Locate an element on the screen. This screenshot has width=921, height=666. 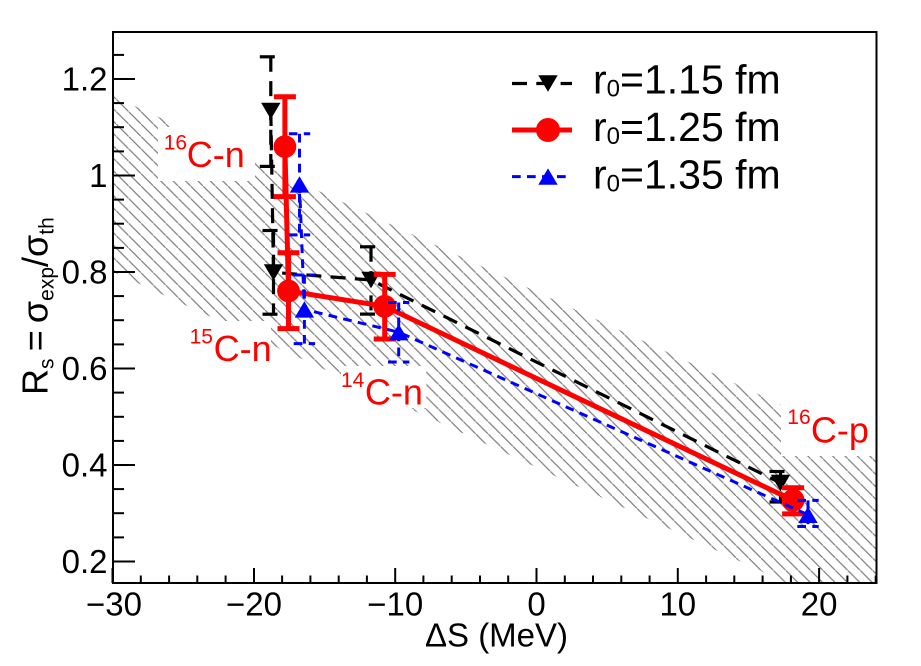
svg-text: 0.2 is located at coordinates (85, 561).